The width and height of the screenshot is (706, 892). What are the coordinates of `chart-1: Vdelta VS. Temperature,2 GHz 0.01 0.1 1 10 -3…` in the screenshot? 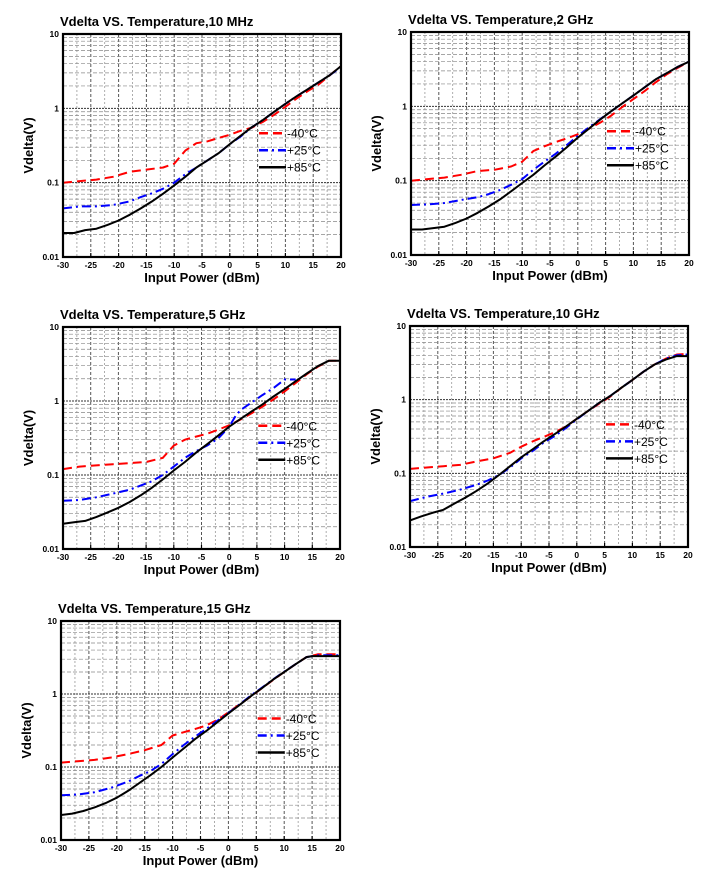 It's located at (531, 147).